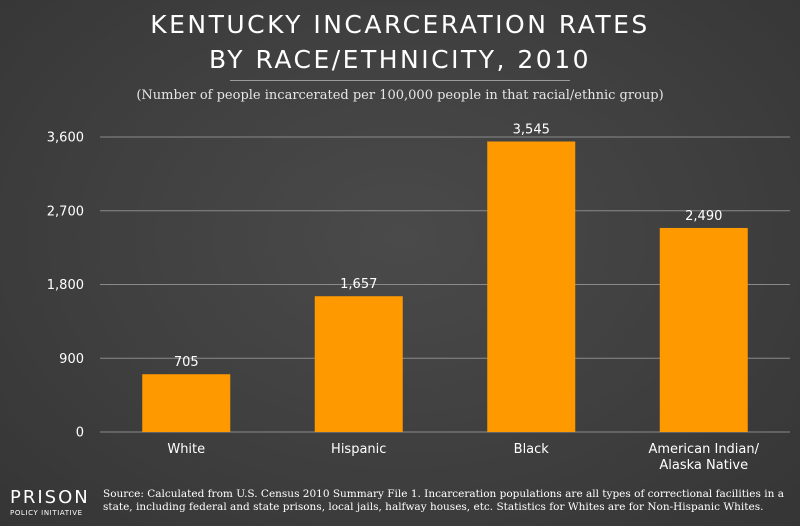 The height and width of the screenshot is (526, 800). I want to click on bar-value-label: 2,490, so click(703, 216).